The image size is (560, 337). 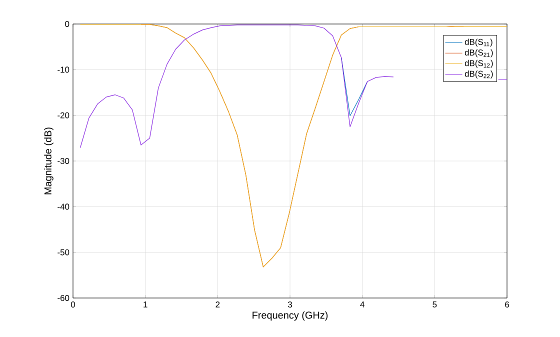 What do you see at coordinates (290, 316) in the screenshot?
I see `x-axis-title: Frequency (GHz)` at bounding box center [290, 316].